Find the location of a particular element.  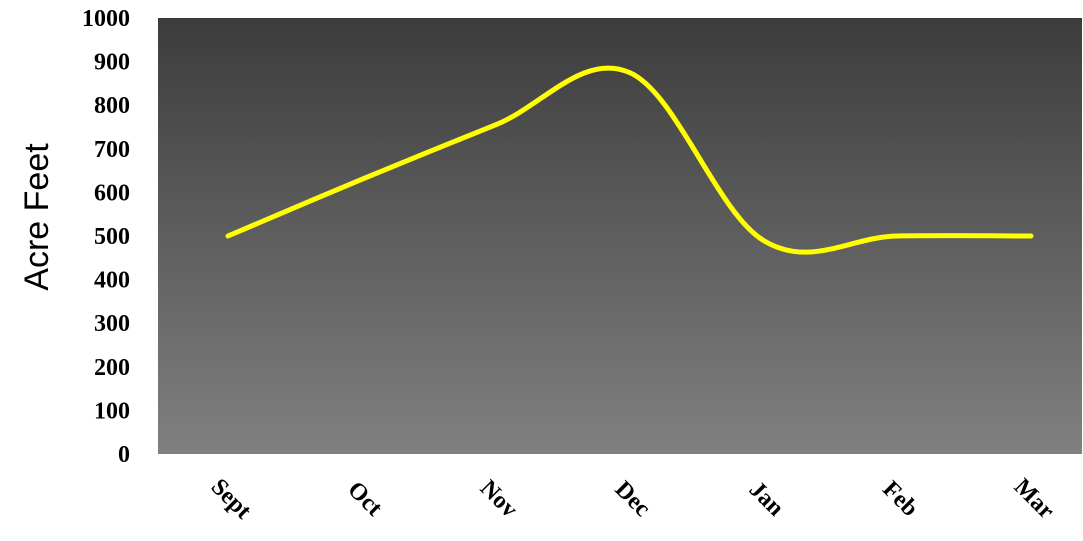

y-tick-label: 1000 is located at coordinates (106, 19).